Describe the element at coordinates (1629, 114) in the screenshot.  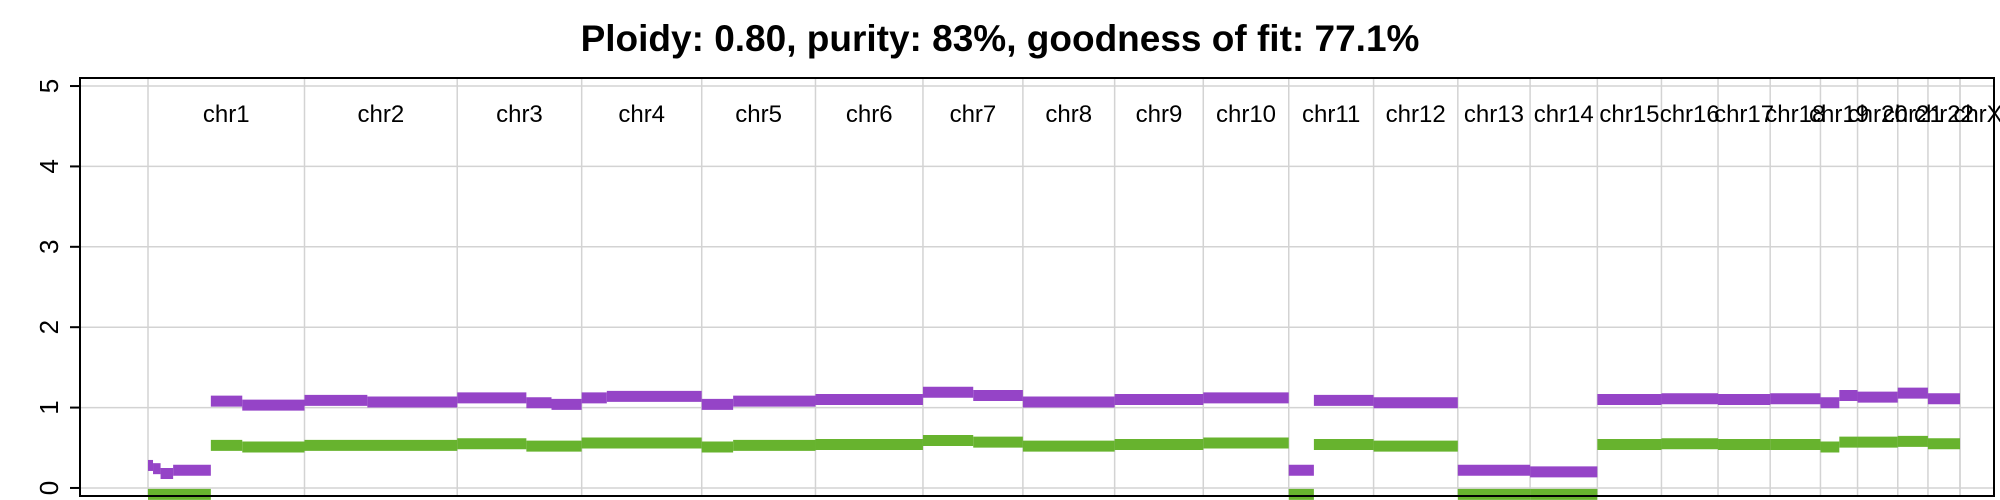
I see `chromosome-label: chr15` at that location.